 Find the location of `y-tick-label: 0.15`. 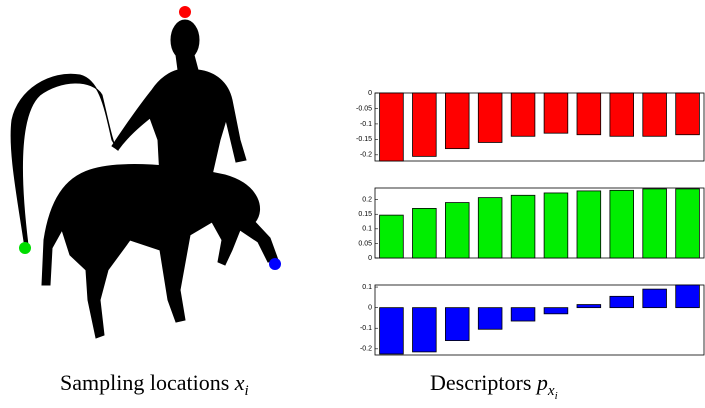

y-tick-label: 0.15 is located at coordinates (365, 214).